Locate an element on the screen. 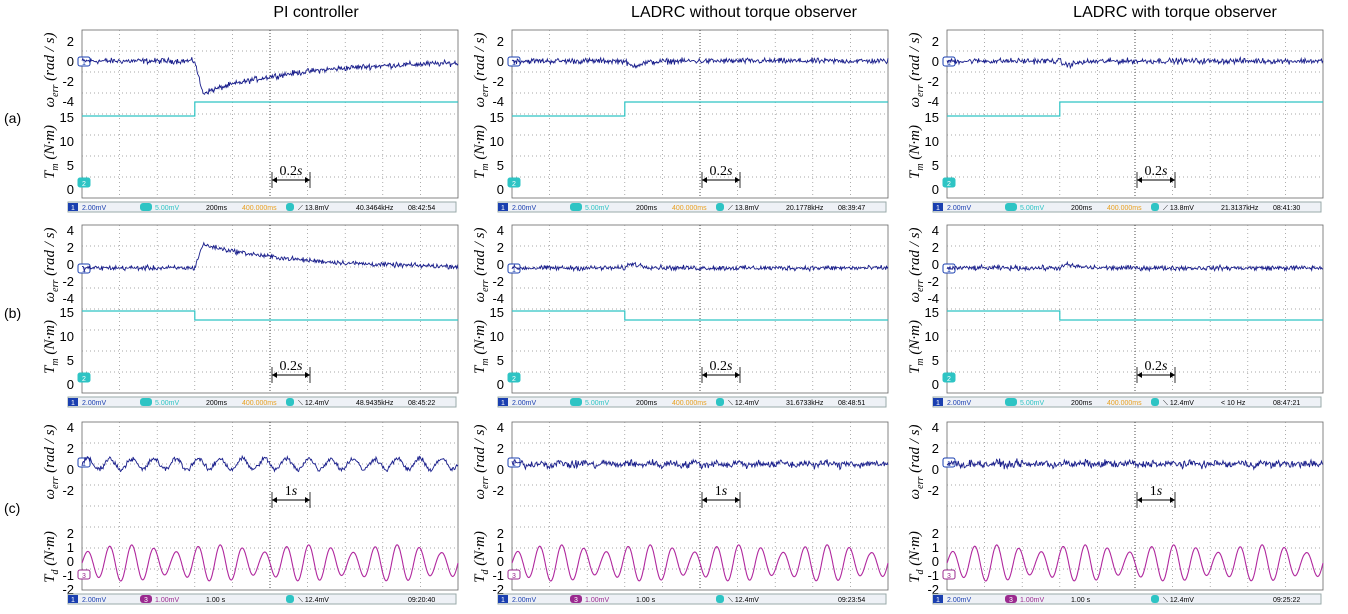  torque-tick-label: -2 is located at coordinates (498, 589).